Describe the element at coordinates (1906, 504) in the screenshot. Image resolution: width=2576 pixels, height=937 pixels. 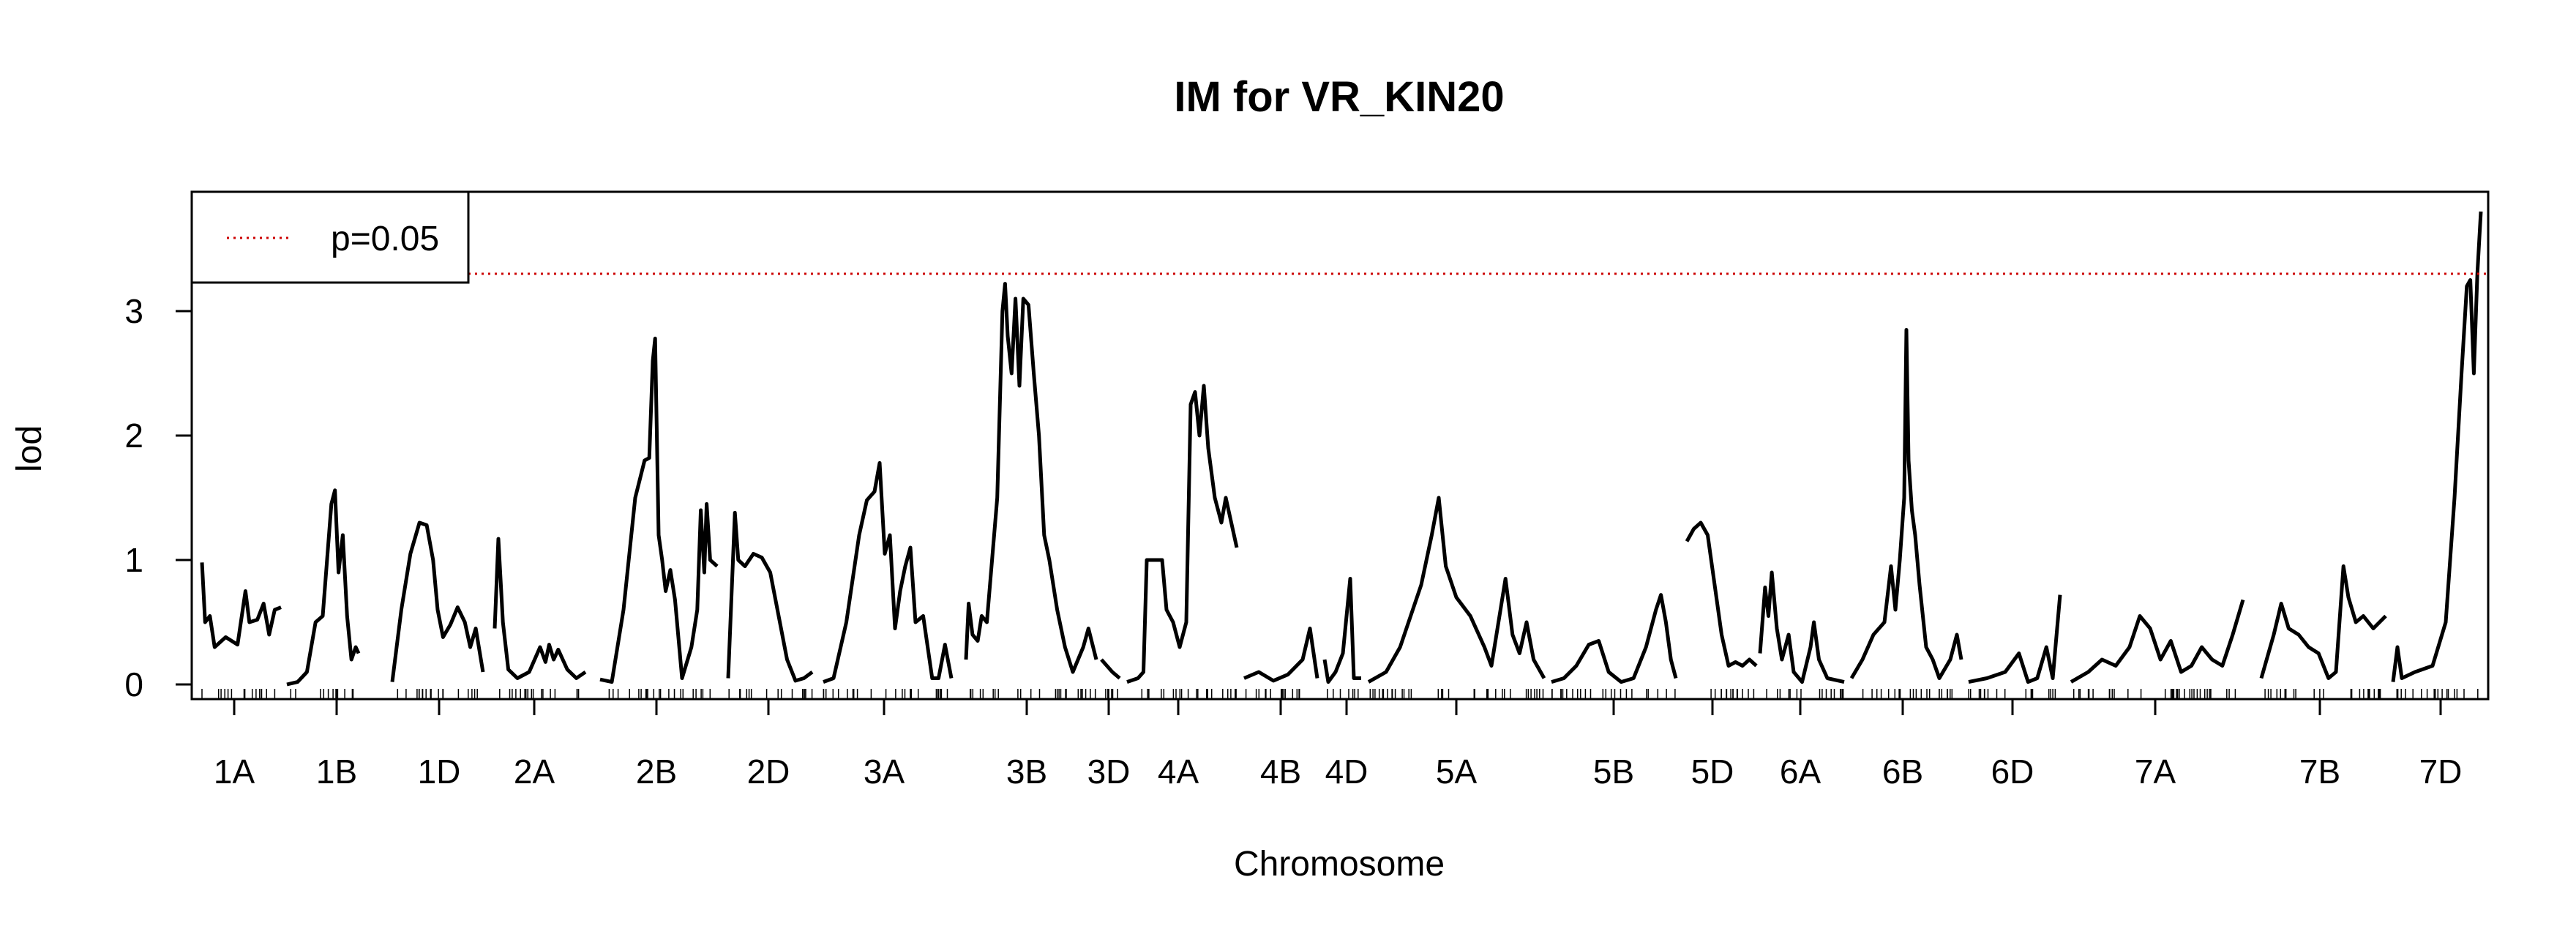
I see `lod-line-6b` at that location.